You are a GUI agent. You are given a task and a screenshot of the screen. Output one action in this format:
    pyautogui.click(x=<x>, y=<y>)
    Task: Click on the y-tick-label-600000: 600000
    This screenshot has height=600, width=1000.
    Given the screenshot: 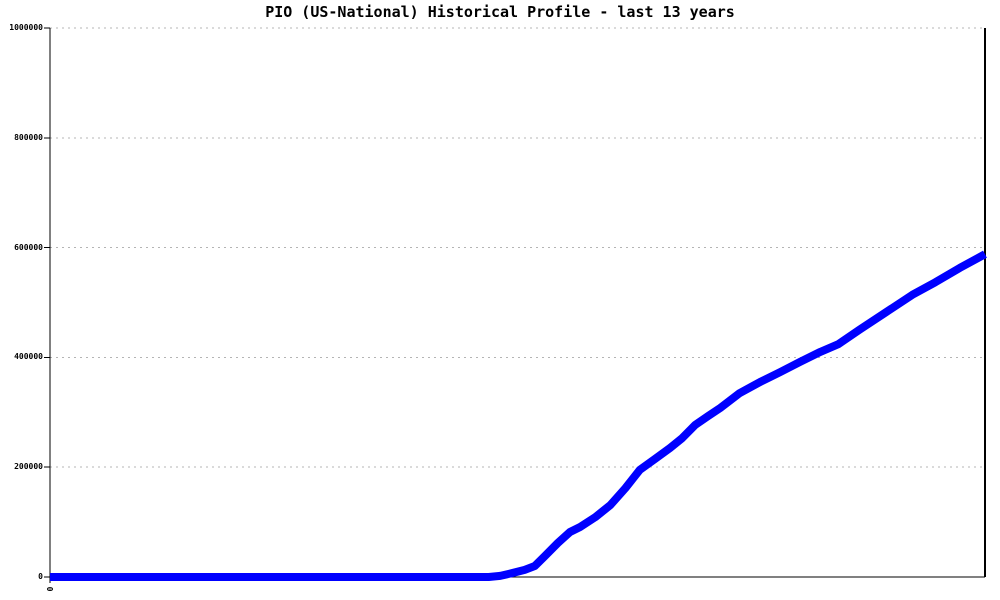 What is the action you would take?
    pyautogui.click(x=28, y=247)
    